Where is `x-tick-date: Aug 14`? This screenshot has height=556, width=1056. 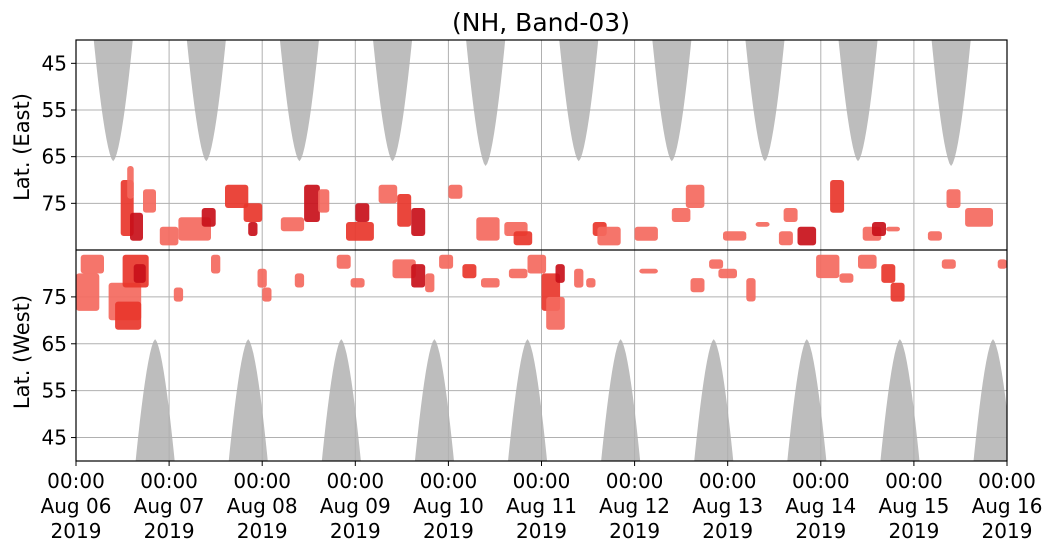 x-tick-date: Aug 14 is located at coordinates (820, 506).